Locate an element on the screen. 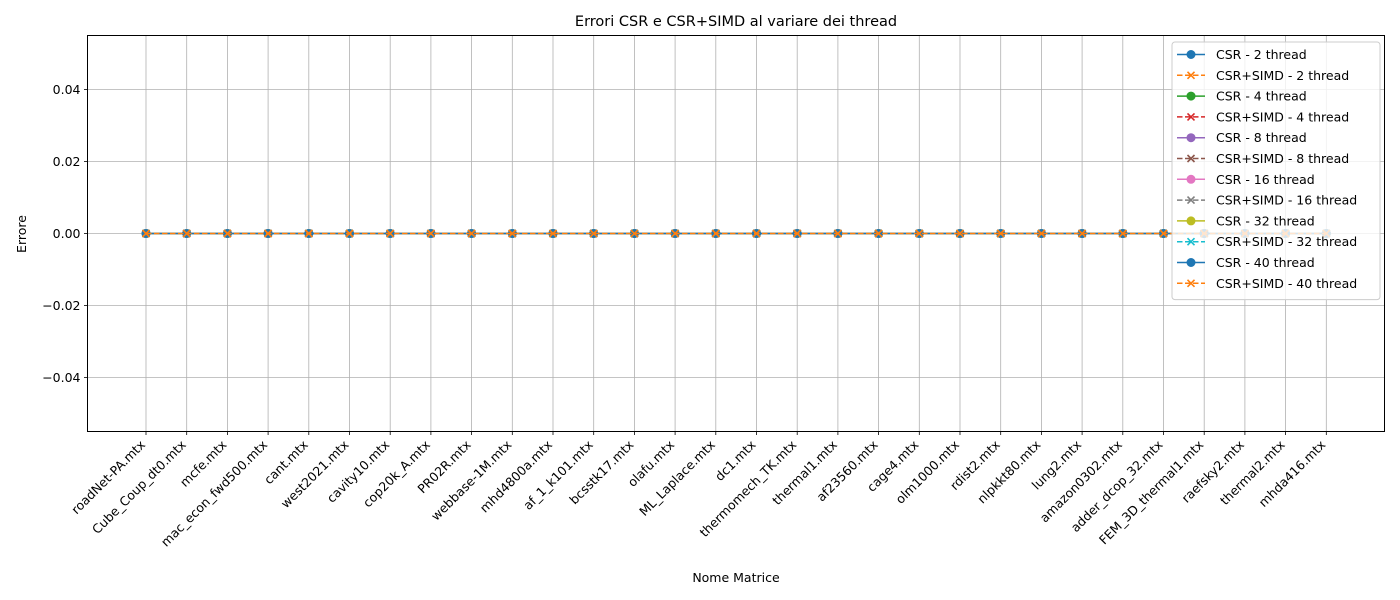 The width and height of the screenshot is (1400, 600). legend-label: CSR - 2 thread is located at coordinates (1261, 54).